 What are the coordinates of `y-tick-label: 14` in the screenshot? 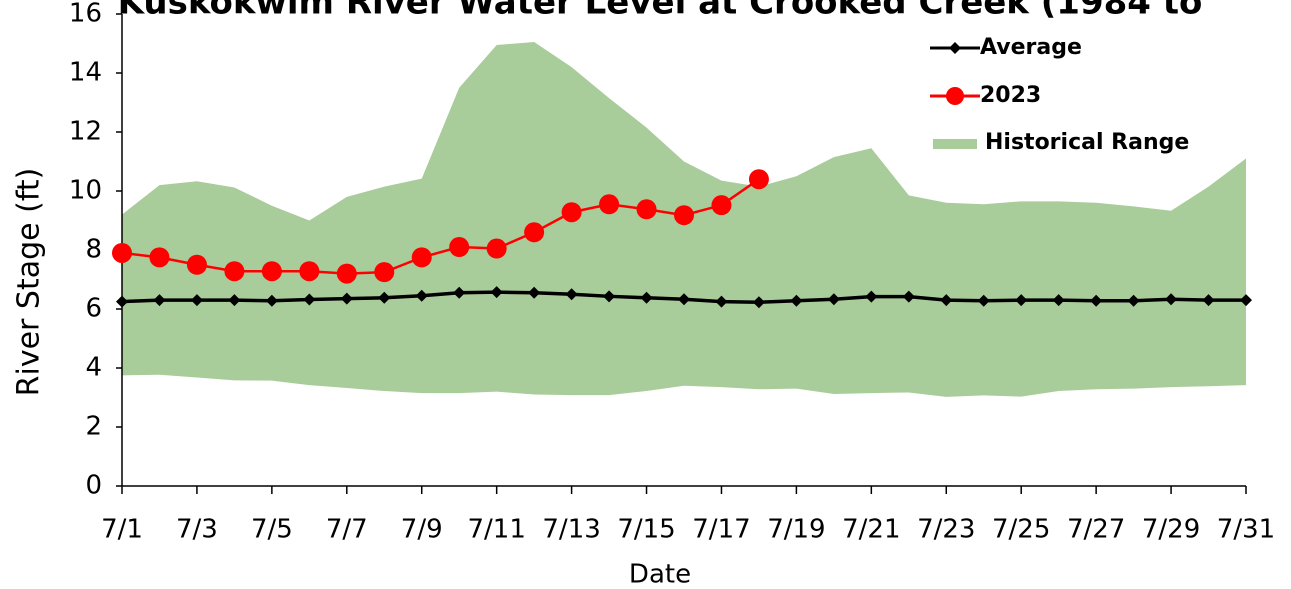 It's located at (85, 73).